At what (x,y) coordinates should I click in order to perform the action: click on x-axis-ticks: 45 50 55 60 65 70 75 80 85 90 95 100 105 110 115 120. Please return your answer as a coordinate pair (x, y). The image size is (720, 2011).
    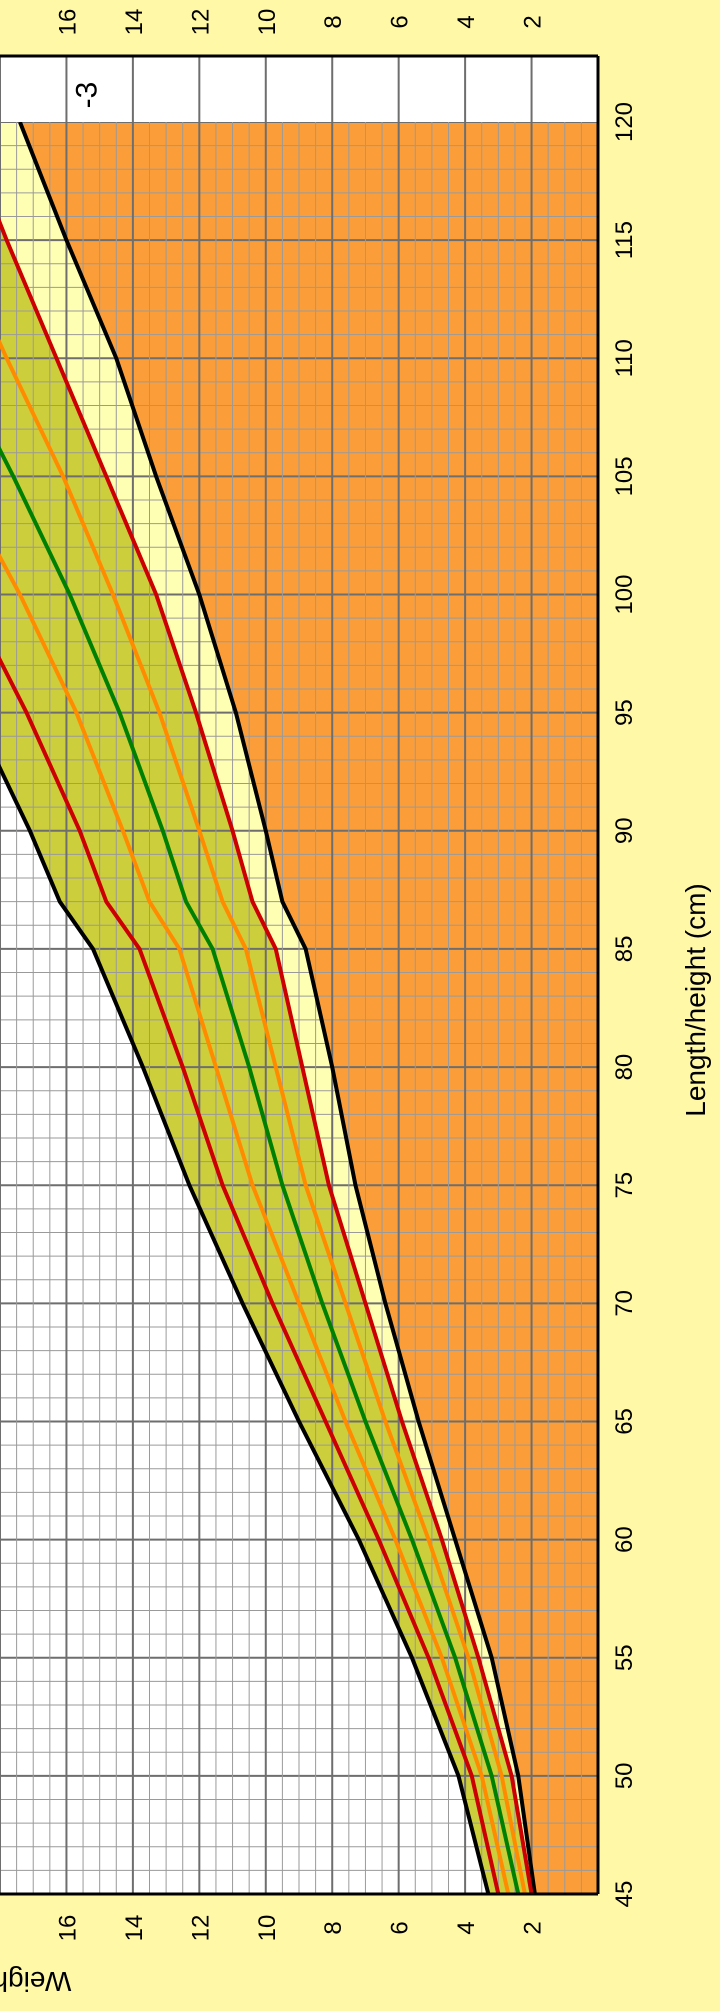
    Looking at the image, I should click on (624, 1004).